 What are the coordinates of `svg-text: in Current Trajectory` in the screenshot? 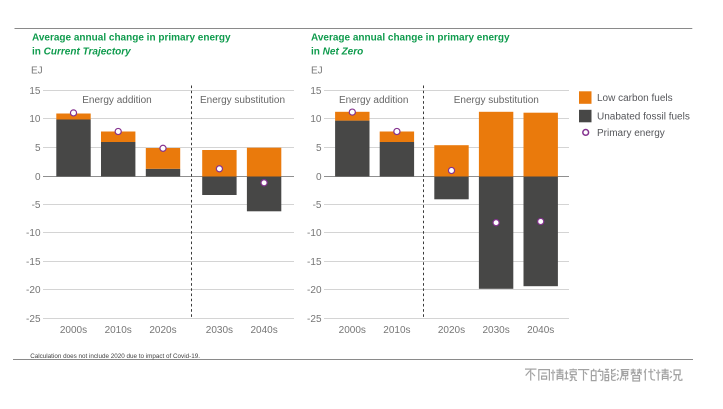 It's located at (81, 51).